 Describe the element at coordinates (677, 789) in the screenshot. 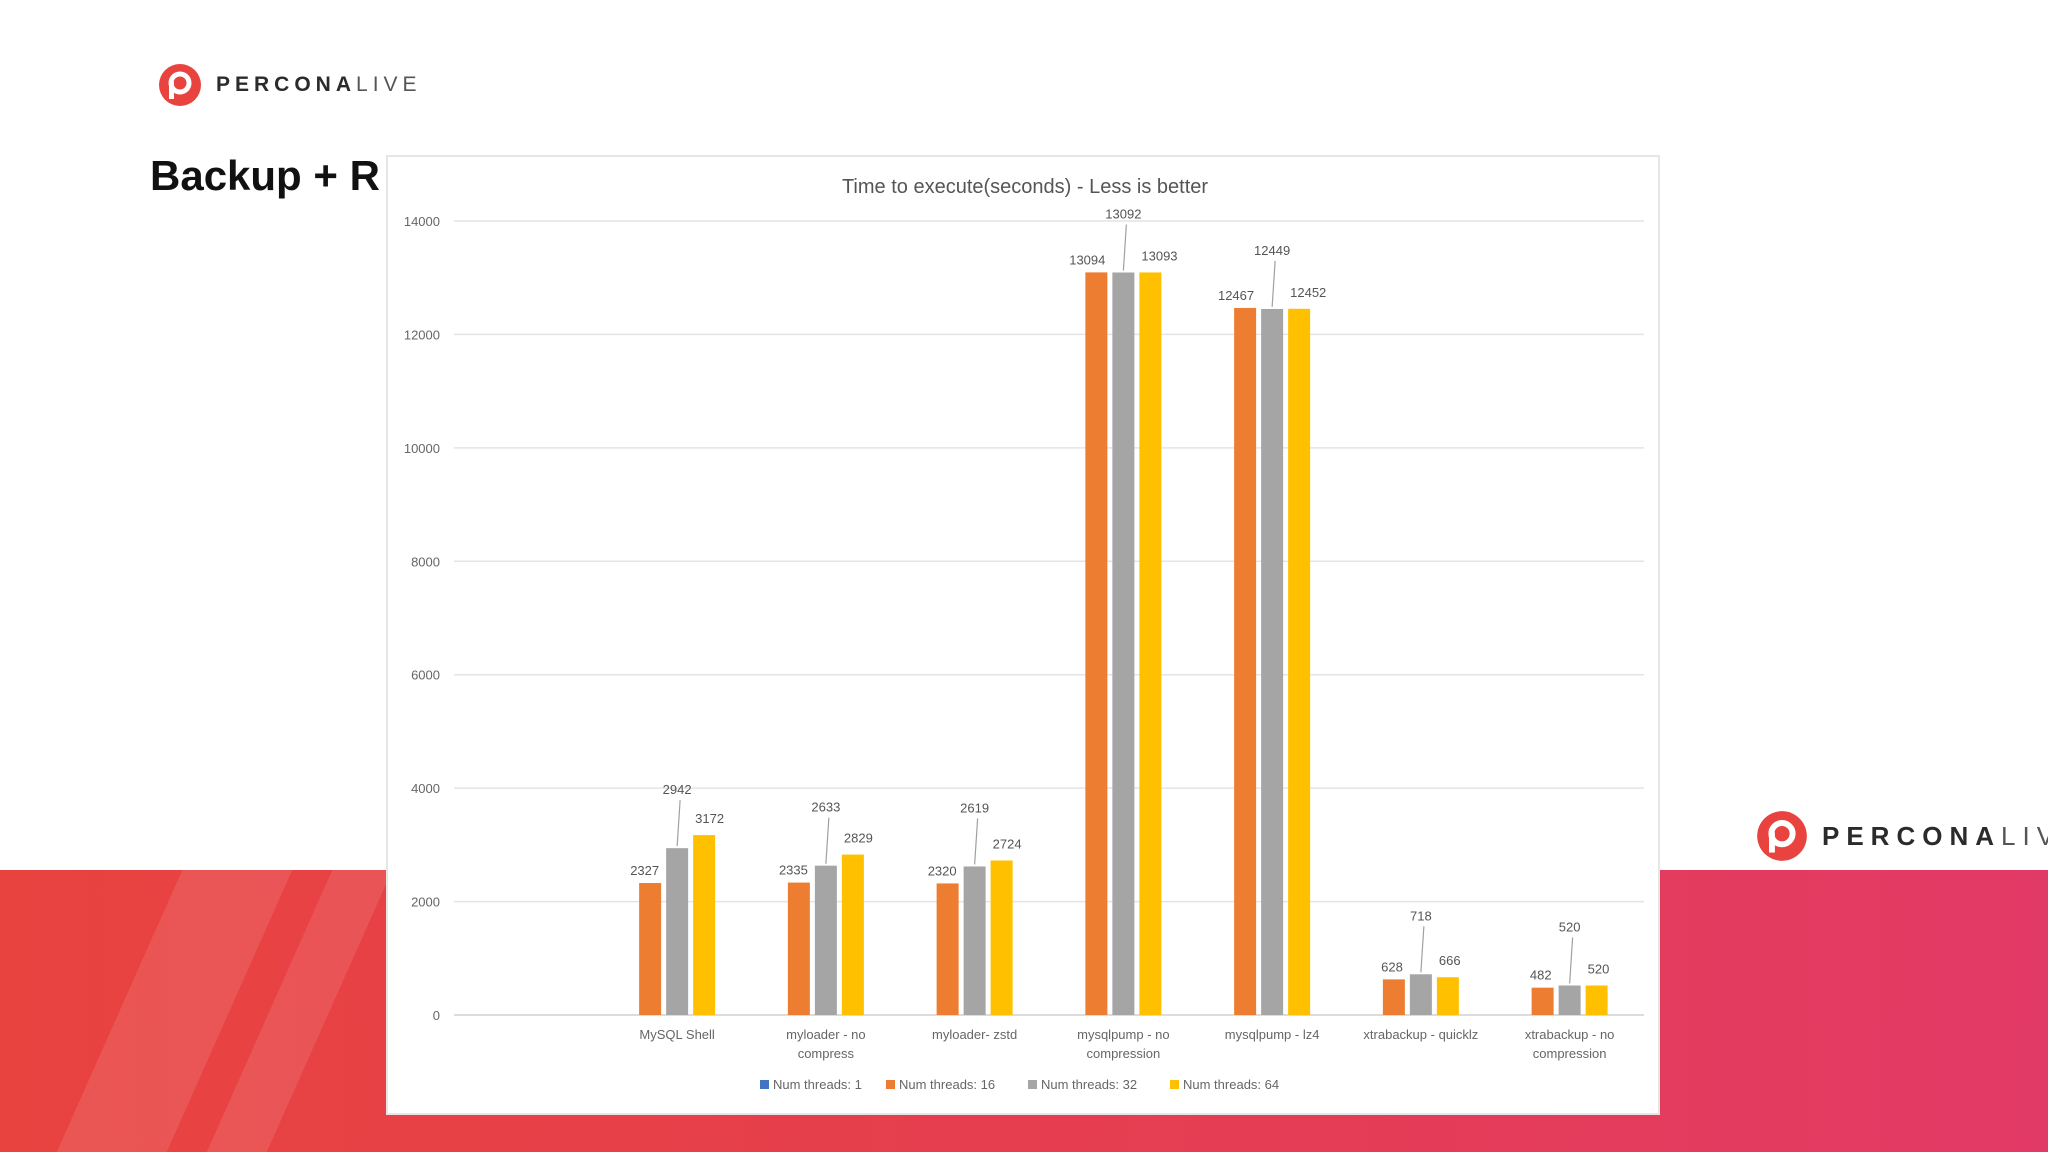

I see `data-label: 2942` at that location.